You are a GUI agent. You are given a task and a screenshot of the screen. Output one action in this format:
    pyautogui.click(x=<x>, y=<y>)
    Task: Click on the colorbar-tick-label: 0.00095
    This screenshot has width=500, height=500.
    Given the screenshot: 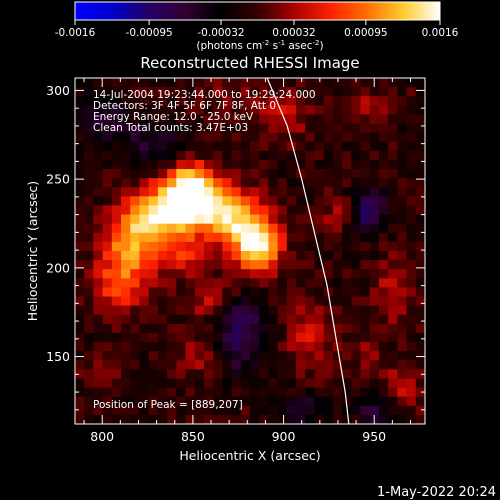 What is the action you would take?
    pyautogui.click(x=365, y=33)
    